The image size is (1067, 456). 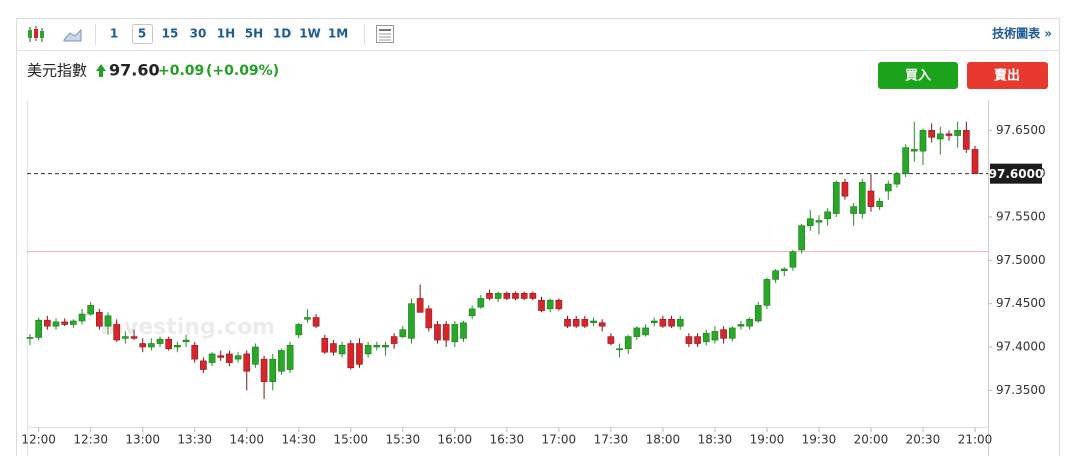 What do you see at coordinates (242, 71) in the screenshot?
I see `change-percent: (+0.09%)` at bounding box center [242, 71].